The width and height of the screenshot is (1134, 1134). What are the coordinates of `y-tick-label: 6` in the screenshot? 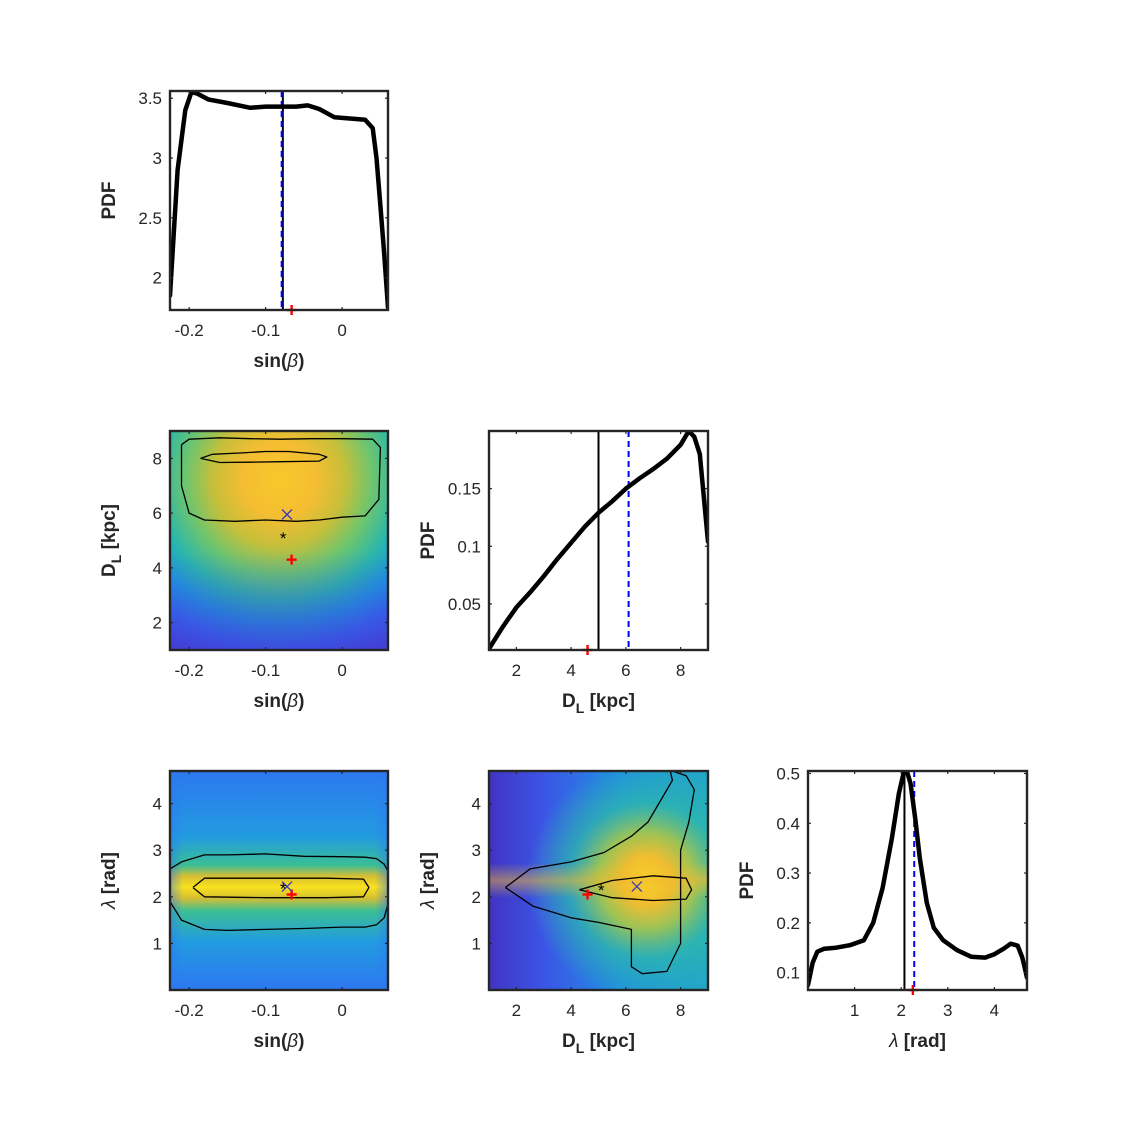 It's located at (157, 513).